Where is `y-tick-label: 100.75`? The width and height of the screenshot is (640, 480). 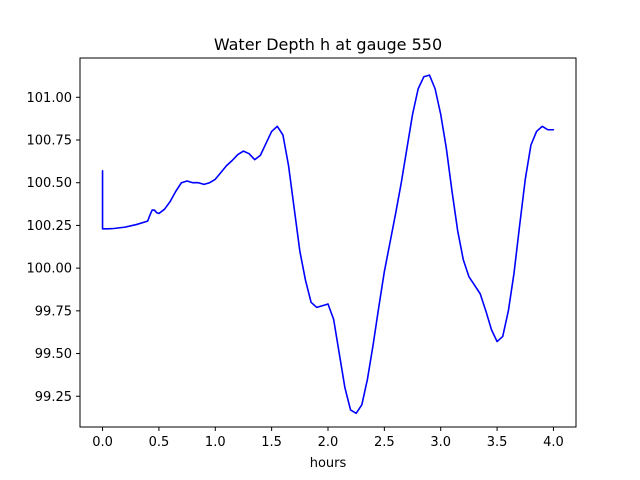 y-tick-label: 100.75 is located at coordinates (50, 141).